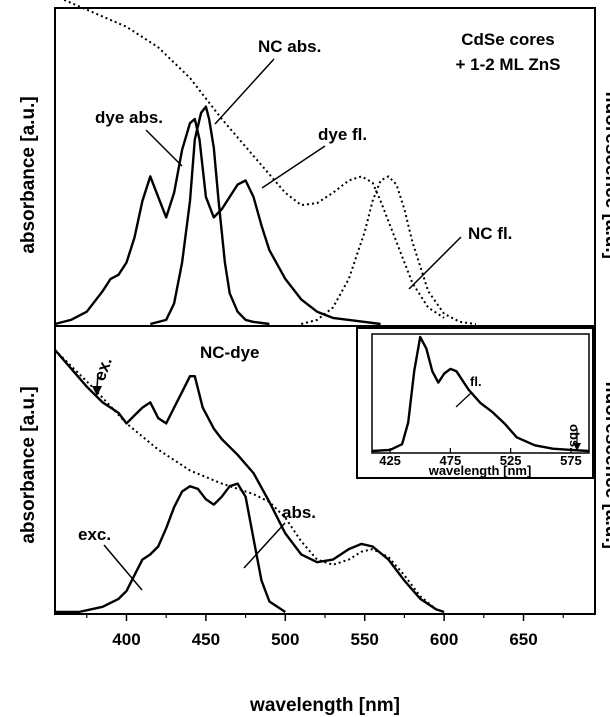 This screenshot has width=610, height=717. Describe the element at coordinates (325, 631) in the screenshot. I see `bottom-x-ticks: 400 450 500 550 600 650` at that location.